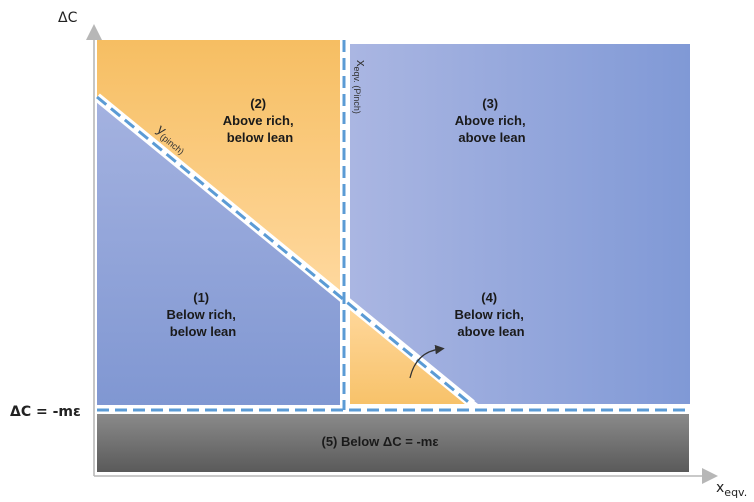 Image resolution: width=754 pixels, height=502 pixels. I want to click on region-1-label-line2: Below rich,, so click(201, 314).